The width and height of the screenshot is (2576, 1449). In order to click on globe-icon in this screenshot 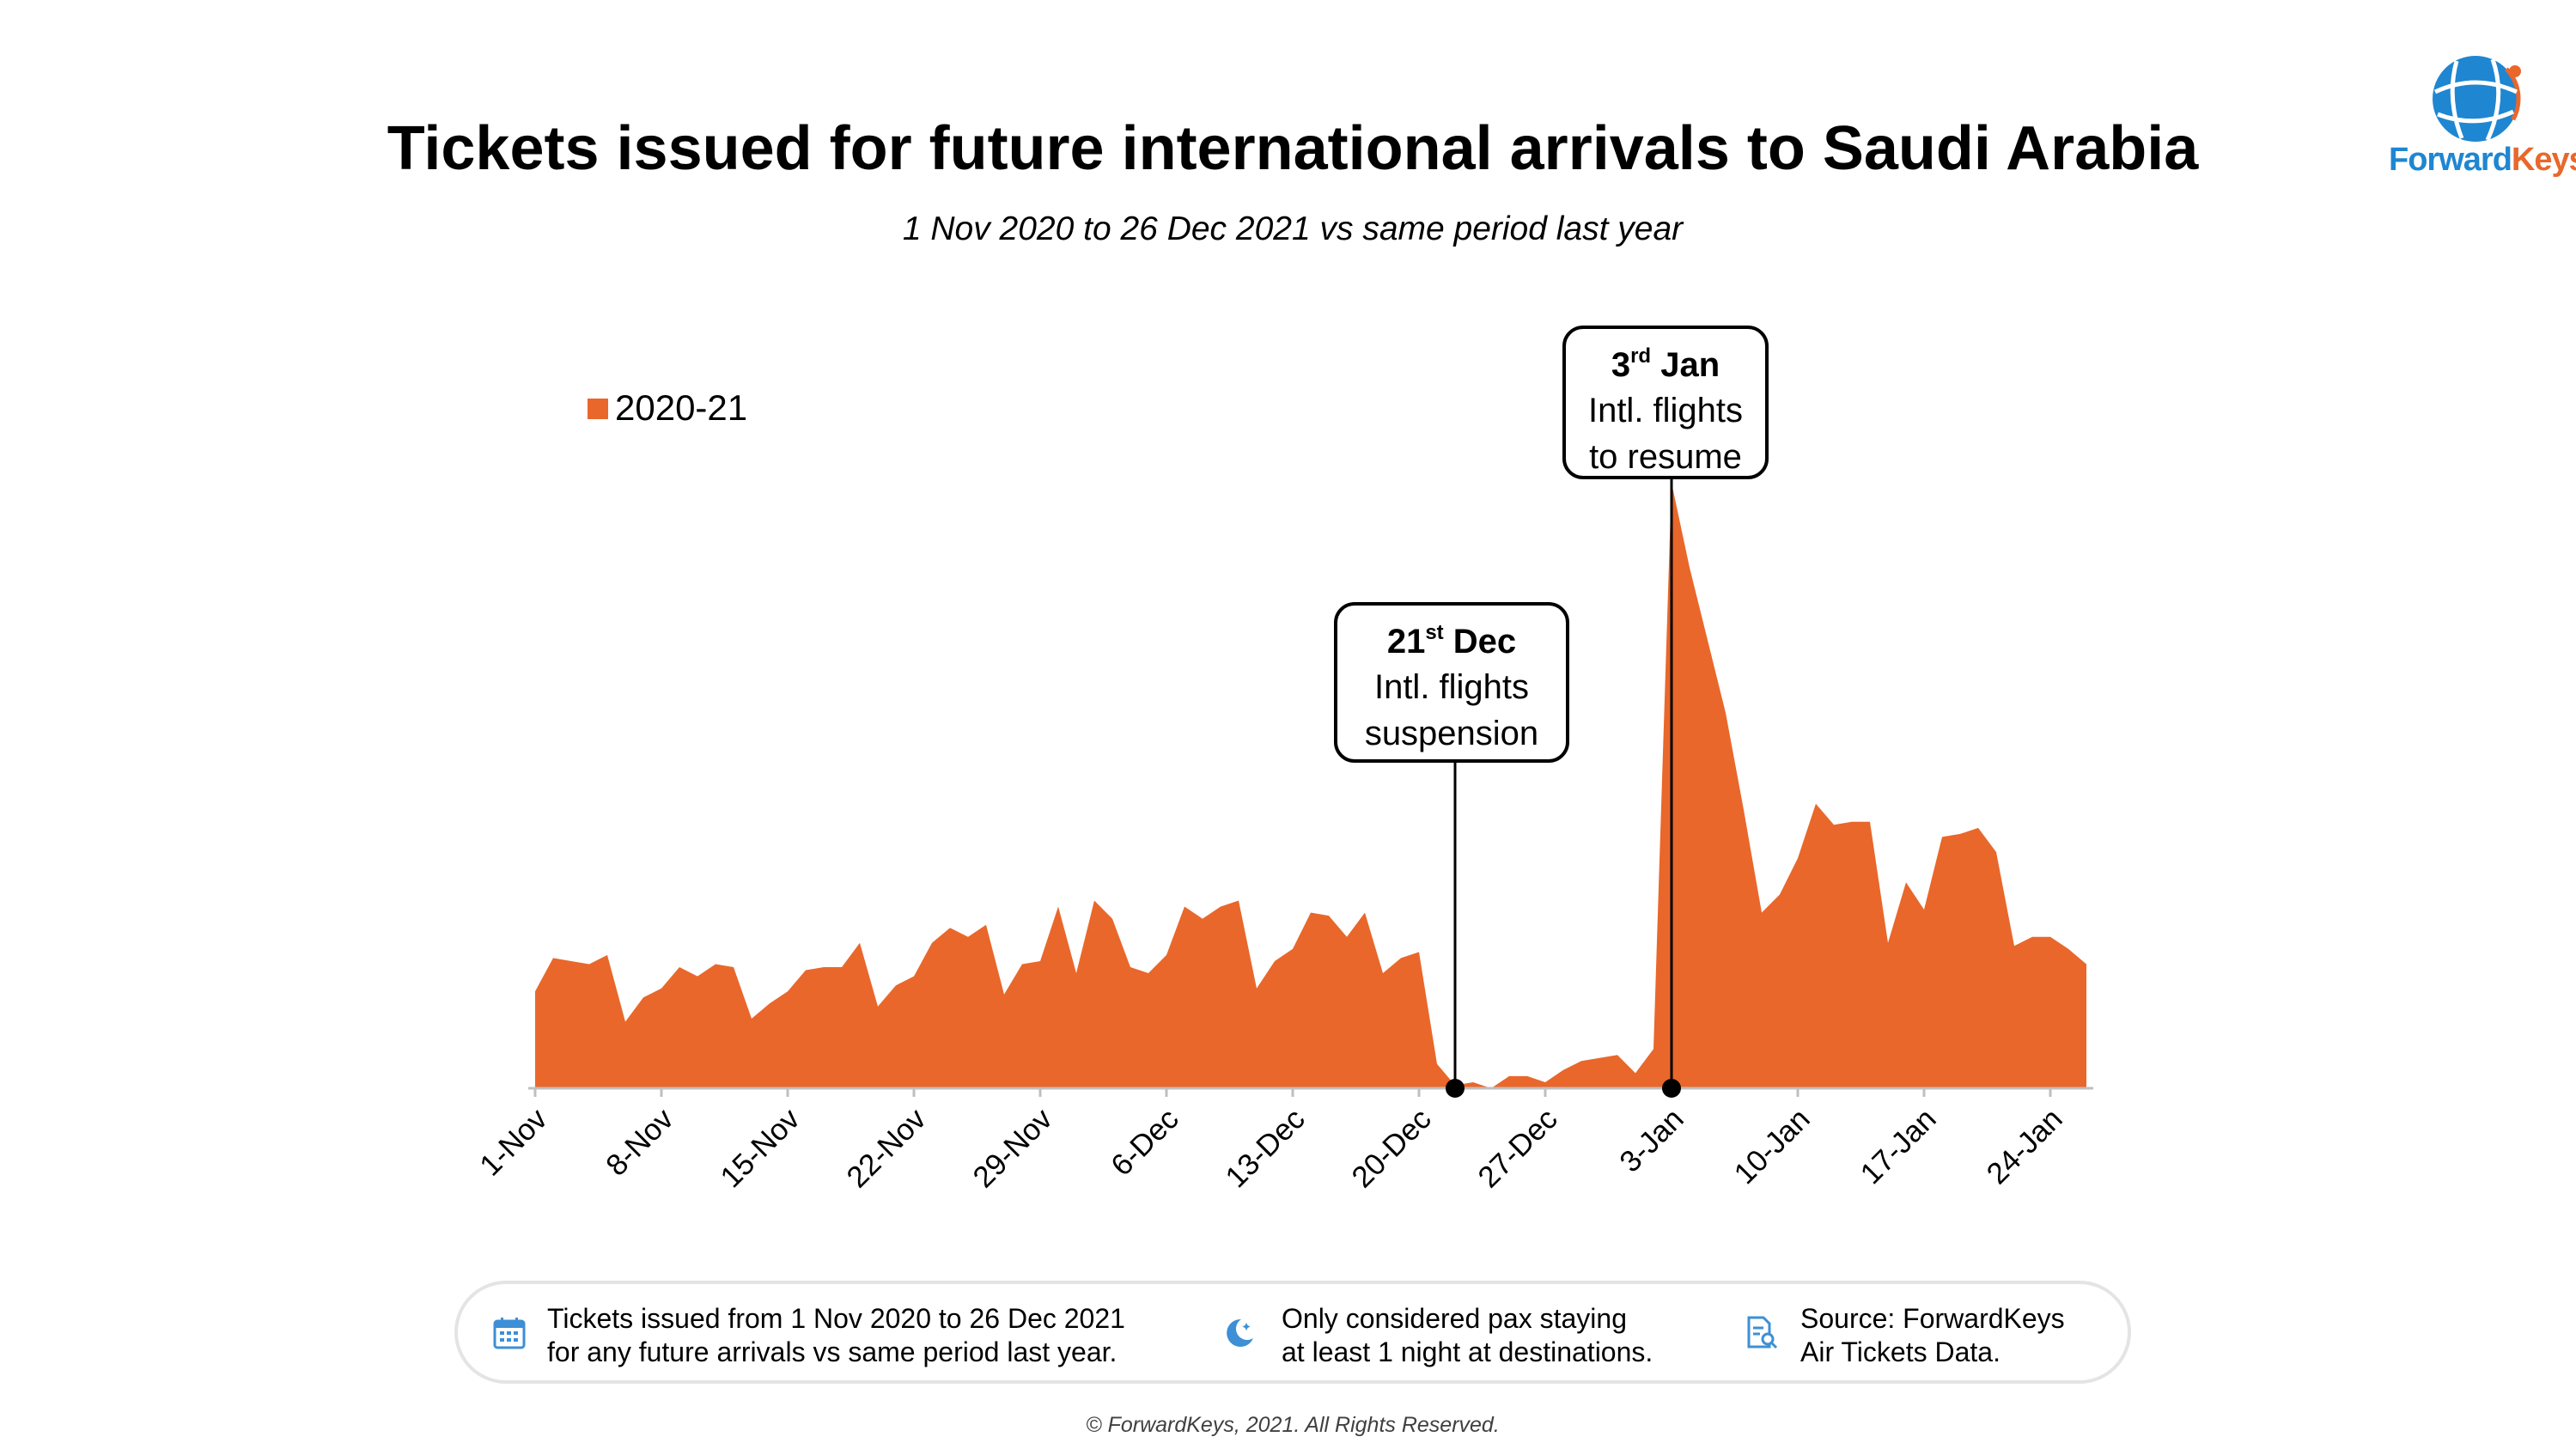, I will do `click(2475, 98)`.